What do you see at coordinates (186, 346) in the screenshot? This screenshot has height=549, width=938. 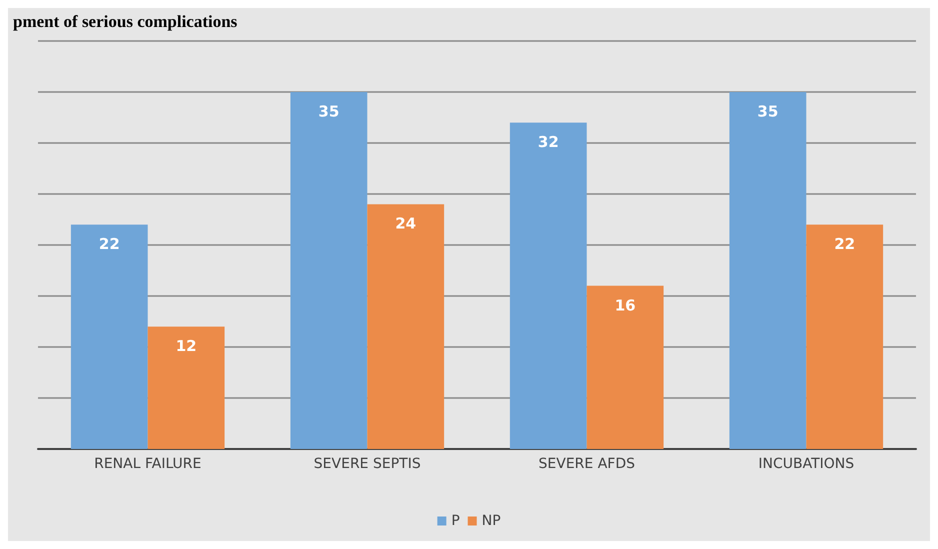 I see `data-label: 12` at bounding box center [186, 346].